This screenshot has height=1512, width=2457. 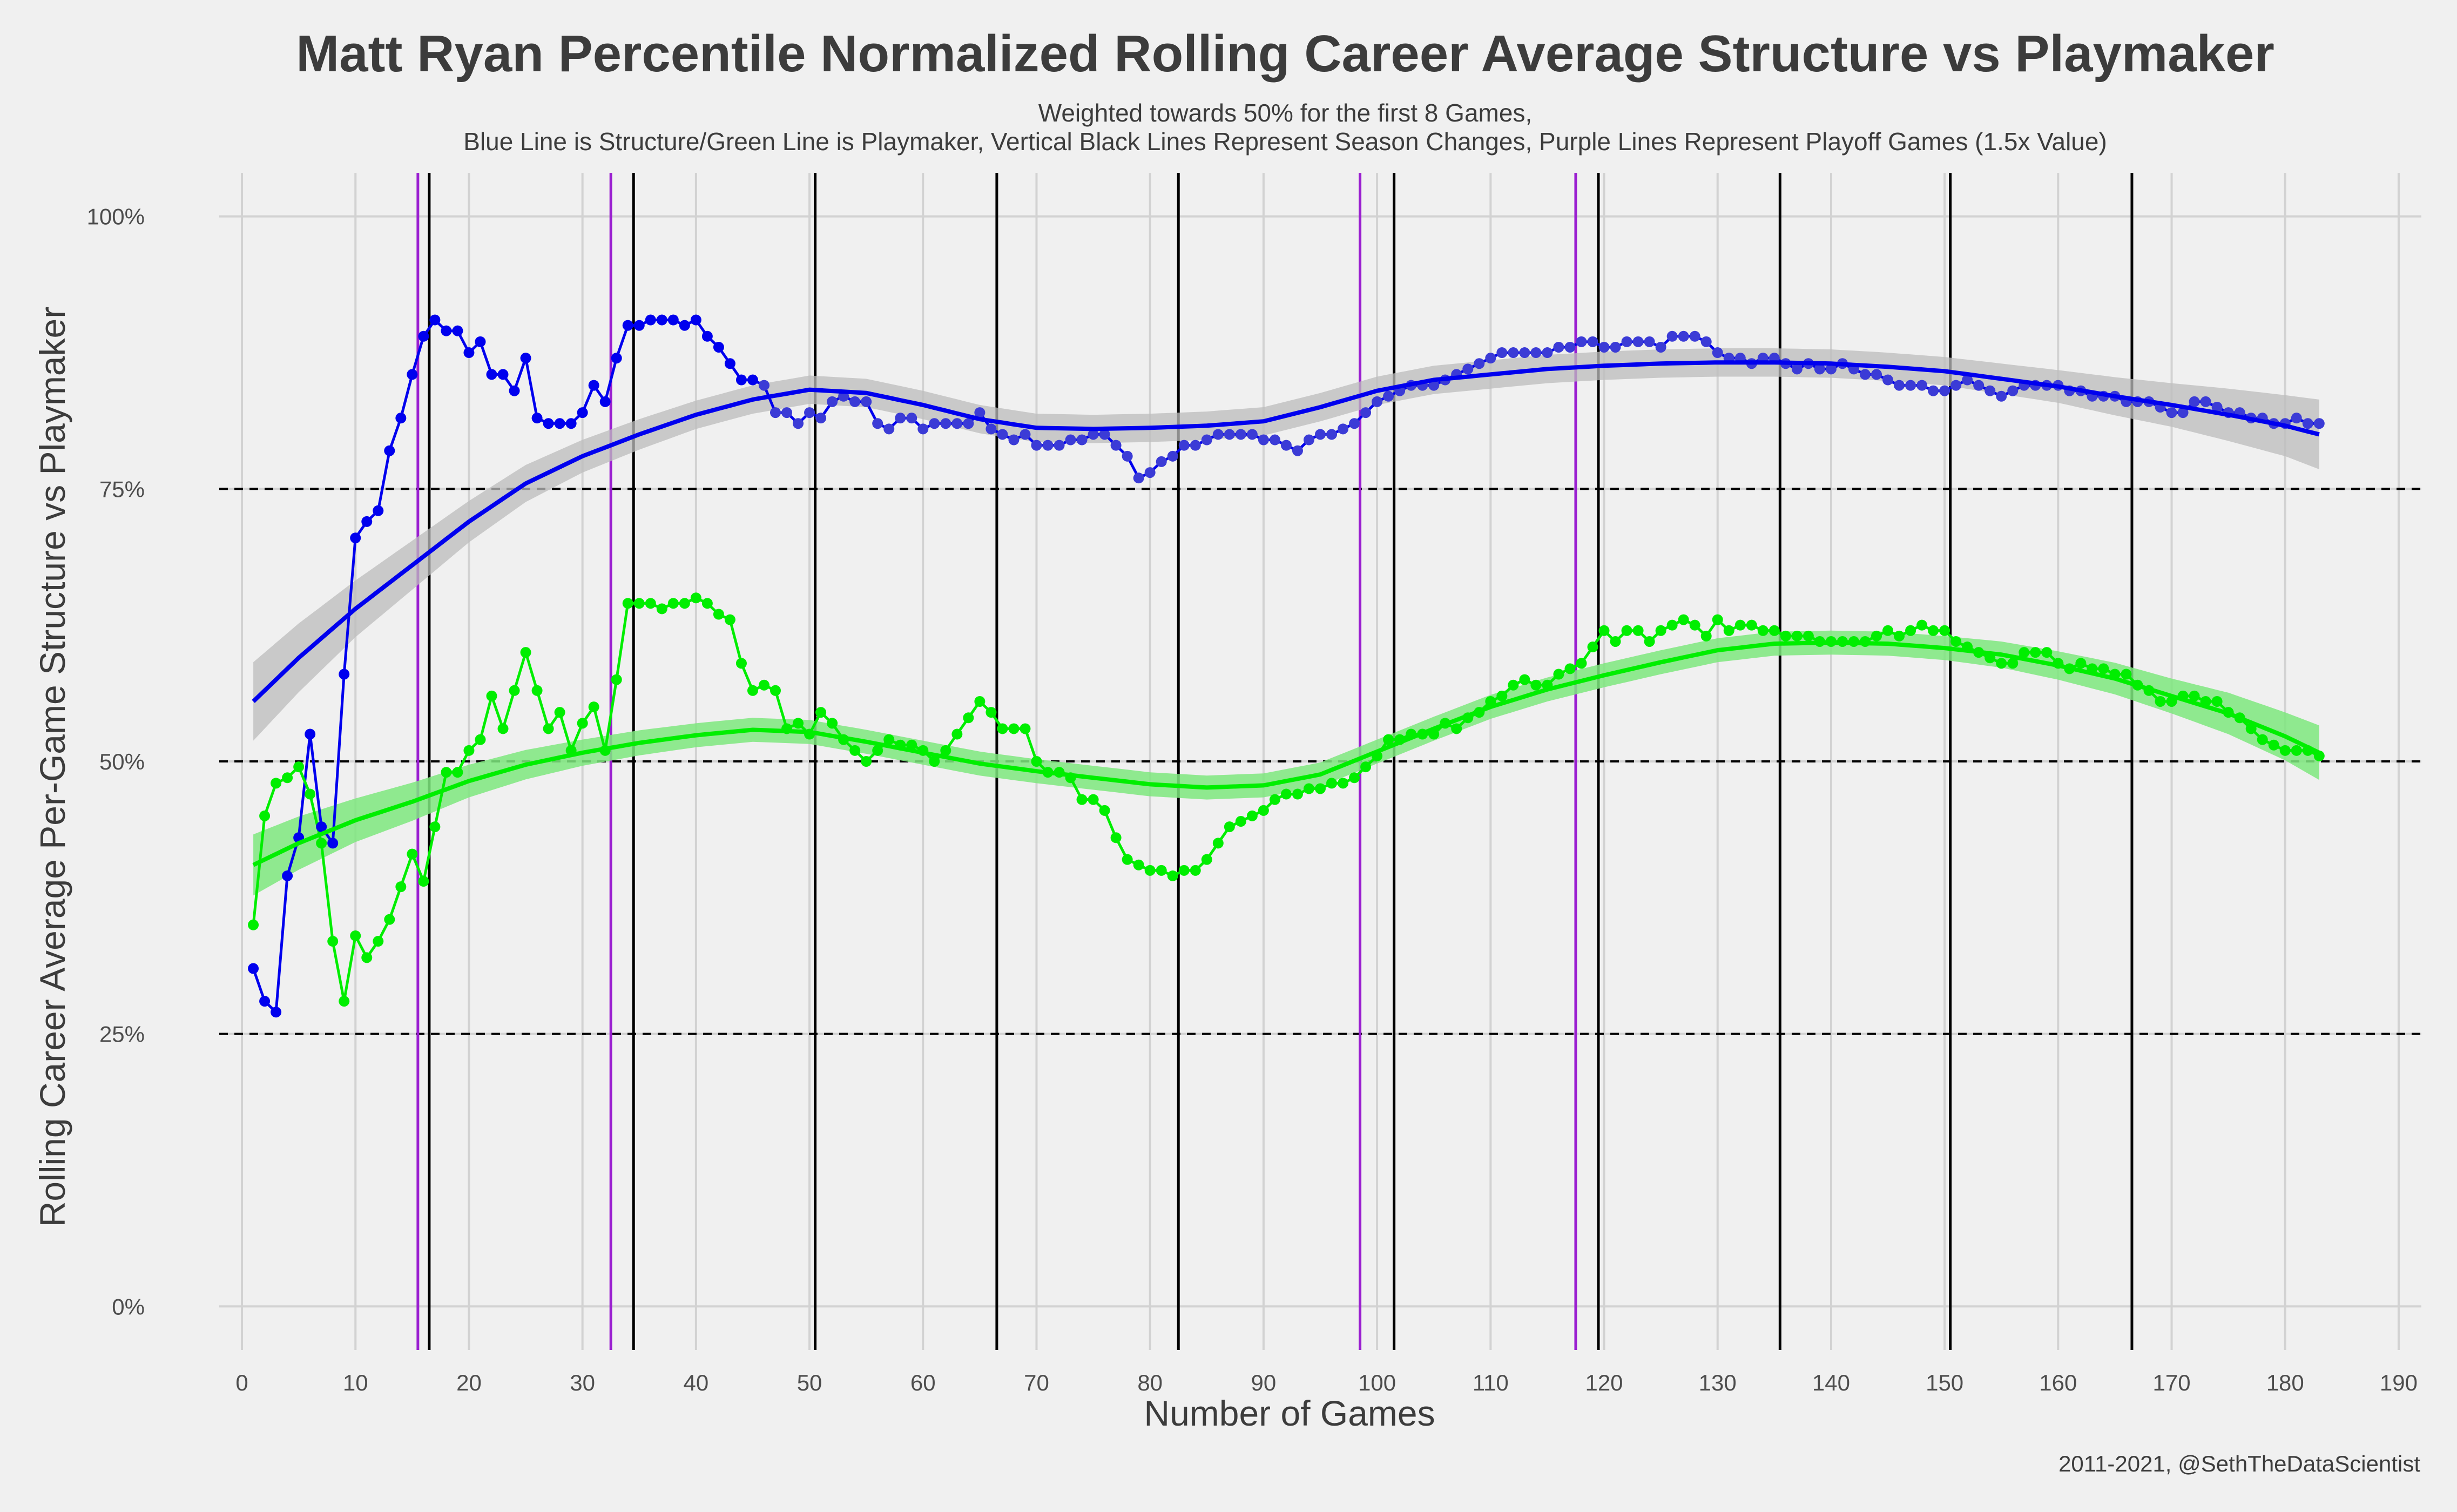 What do you see at coordinates (1491, 1382) in the screenshot?
I see `x-tick-label: 110` at bounding box center [1491, 1382].